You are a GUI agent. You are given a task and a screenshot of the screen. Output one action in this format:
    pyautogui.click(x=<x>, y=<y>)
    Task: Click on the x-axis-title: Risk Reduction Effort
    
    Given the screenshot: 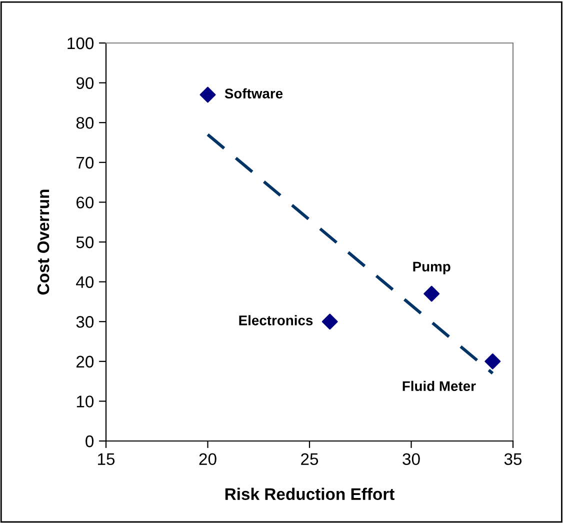 What is the action you would take?
    pyautogui.click(x=309, y=494)
    